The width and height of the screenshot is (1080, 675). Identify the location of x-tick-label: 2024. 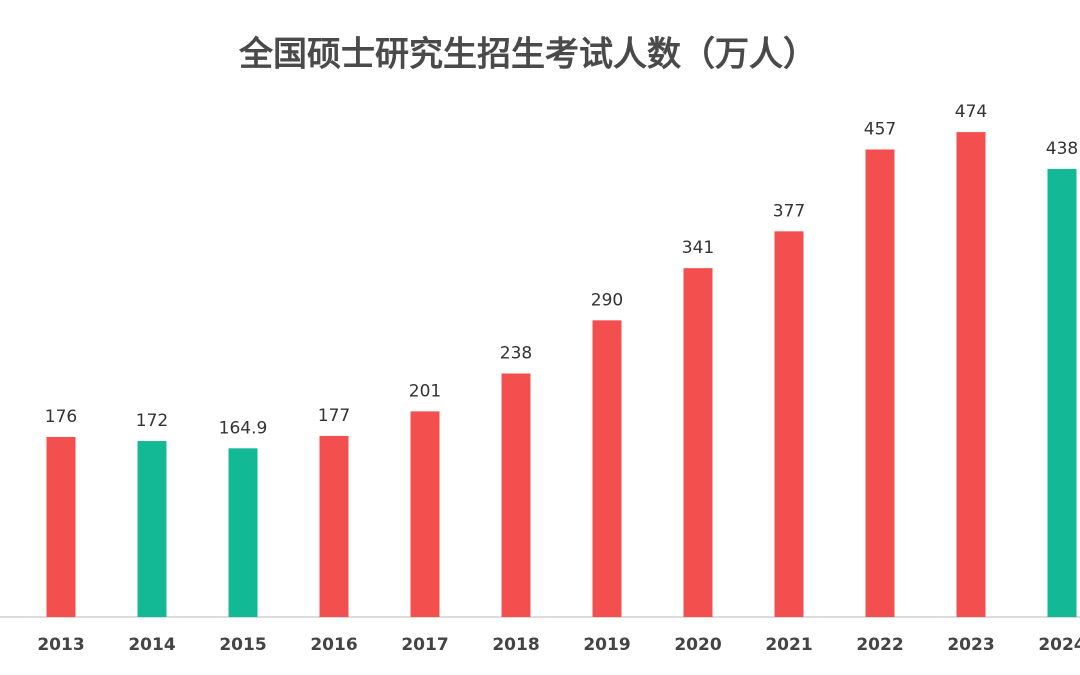
(1059, 645).